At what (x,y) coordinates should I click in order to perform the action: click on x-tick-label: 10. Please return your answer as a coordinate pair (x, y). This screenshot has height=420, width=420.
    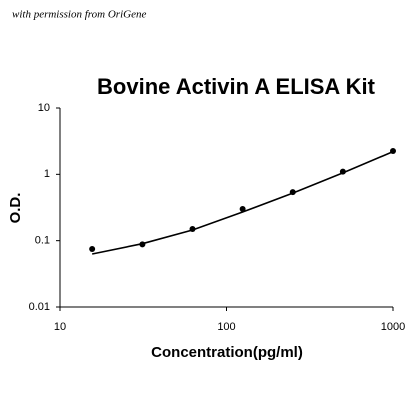
    Looking at the image, I should click on (60, 327).